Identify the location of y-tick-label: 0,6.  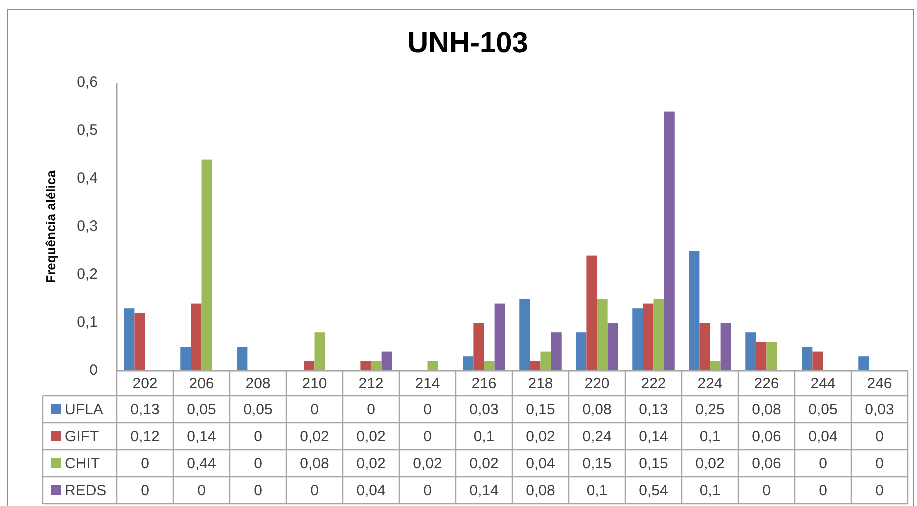
(87, 82).